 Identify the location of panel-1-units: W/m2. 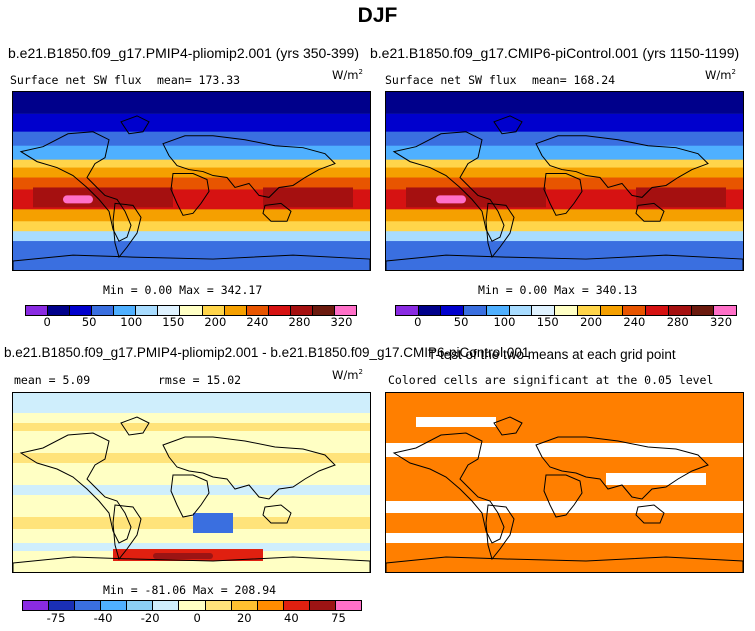
(347, 75).